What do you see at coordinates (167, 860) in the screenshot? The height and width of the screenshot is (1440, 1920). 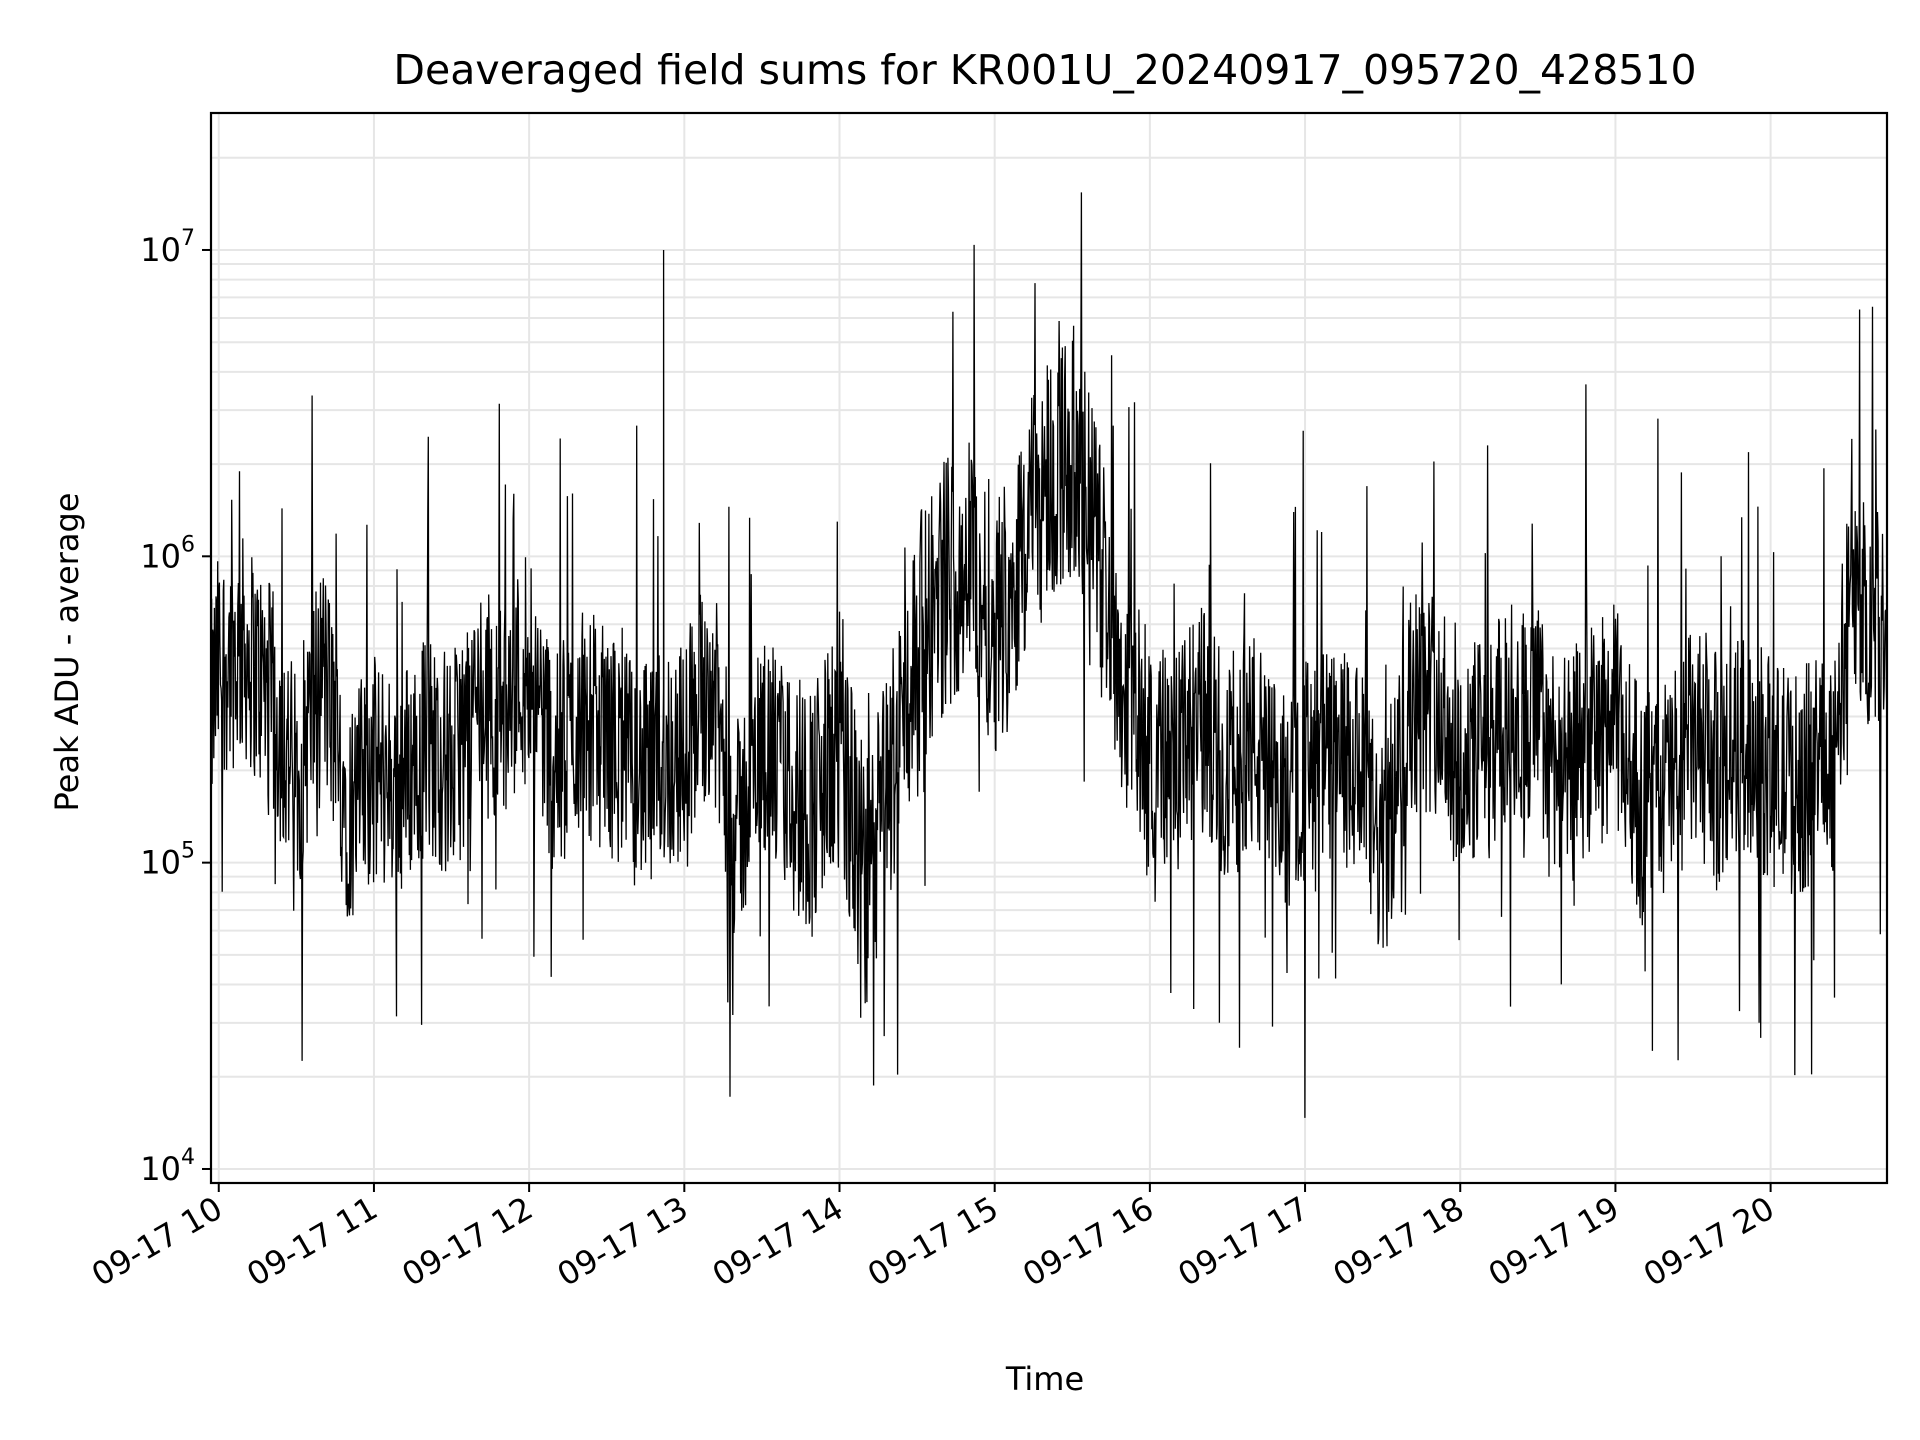 I see `y-tick-label: 10⁵` at bounding box center [167, 860].